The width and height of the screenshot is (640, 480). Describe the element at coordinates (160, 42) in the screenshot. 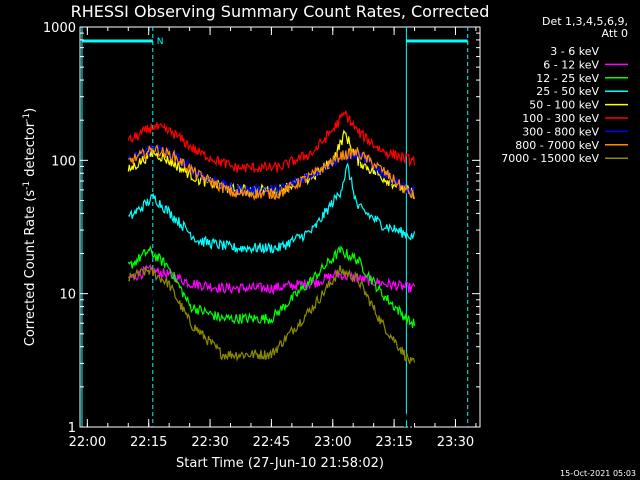

I see `night-marker-label: N` at that location.